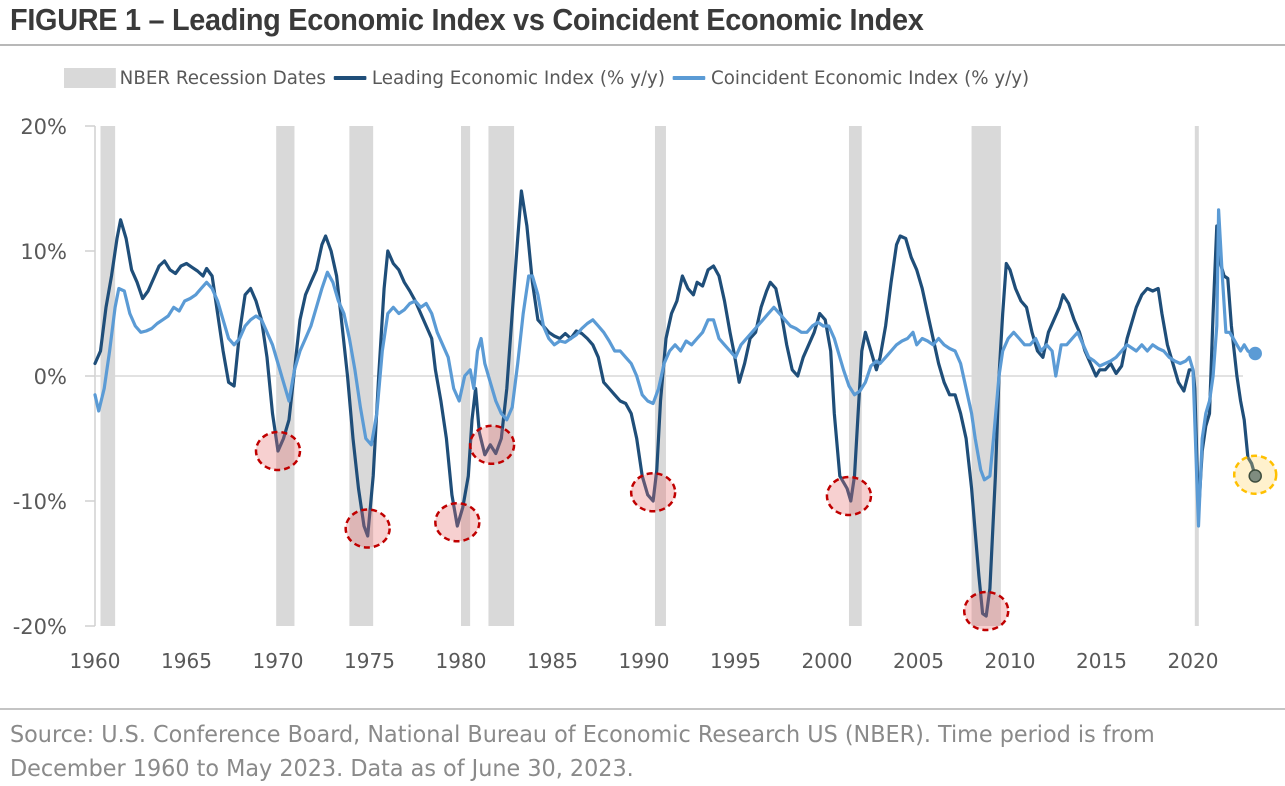 The height and width of the screenshot is (786, 1285). I want to click on legend-swatch-coincident, so click(689, 78).